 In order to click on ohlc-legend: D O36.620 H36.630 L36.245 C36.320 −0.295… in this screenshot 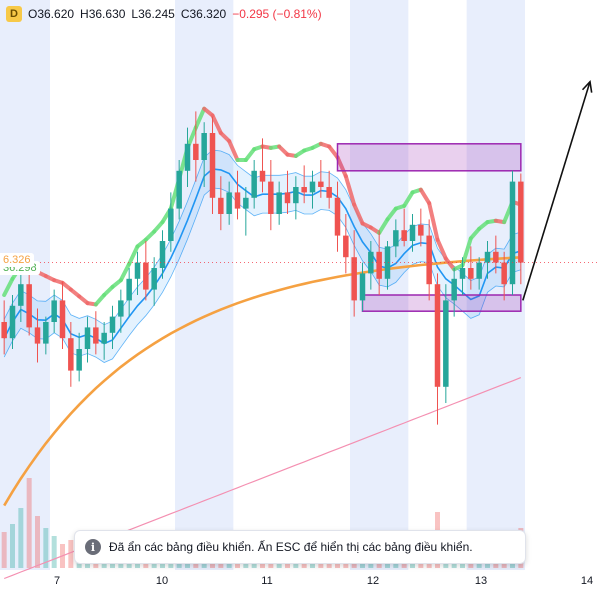, I will do `click(164, 14)`.